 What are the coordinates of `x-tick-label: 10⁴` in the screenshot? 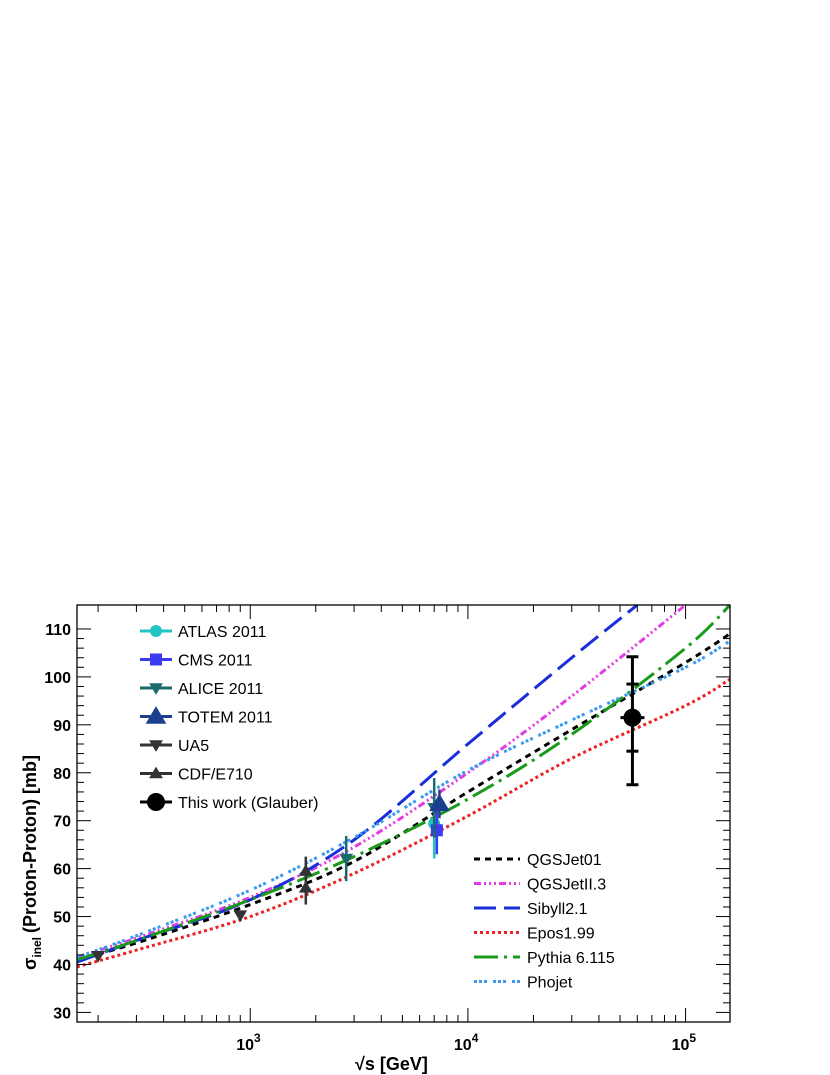 It's located at (466, 1042).